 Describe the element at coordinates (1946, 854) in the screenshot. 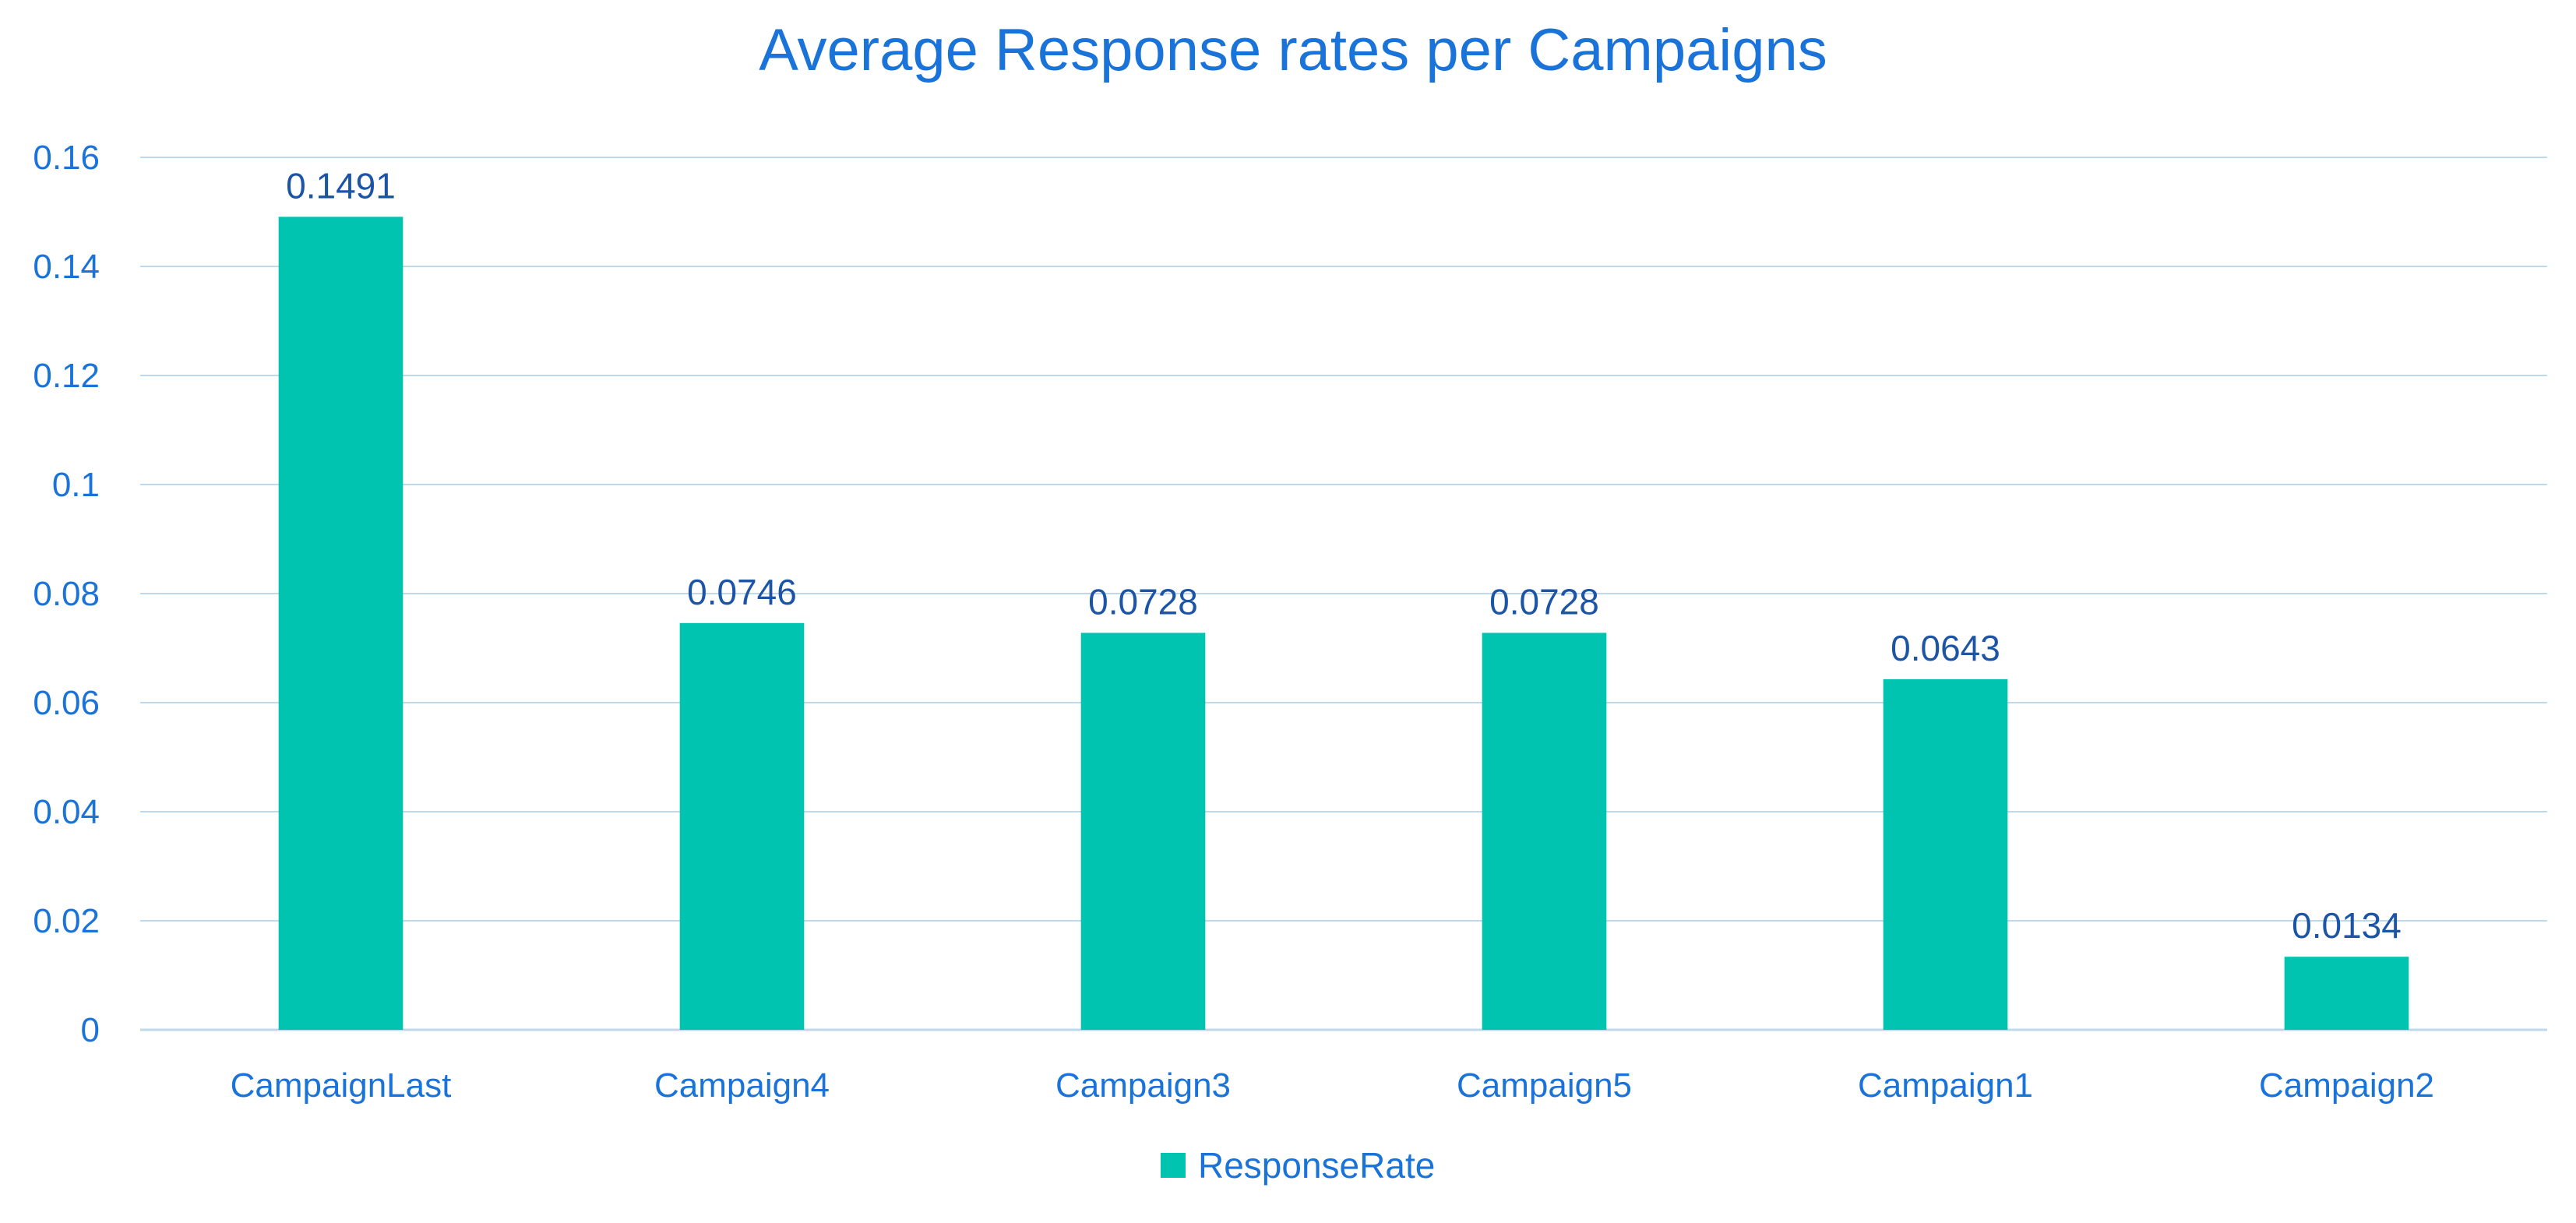

I see `bar-campaign1` at that location.